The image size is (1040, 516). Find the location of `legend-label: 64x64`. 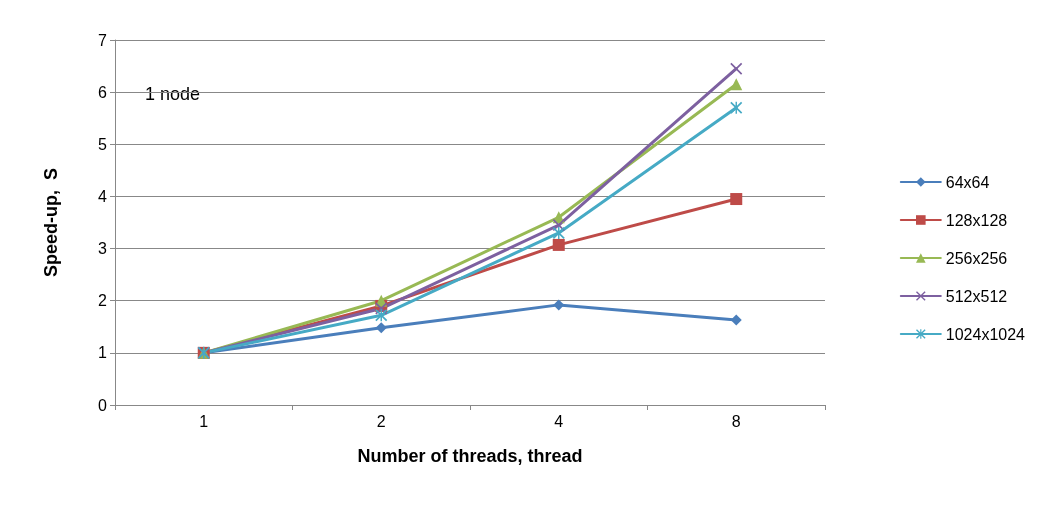

legend-label: 64x64 is located at coordinates (967, 182).